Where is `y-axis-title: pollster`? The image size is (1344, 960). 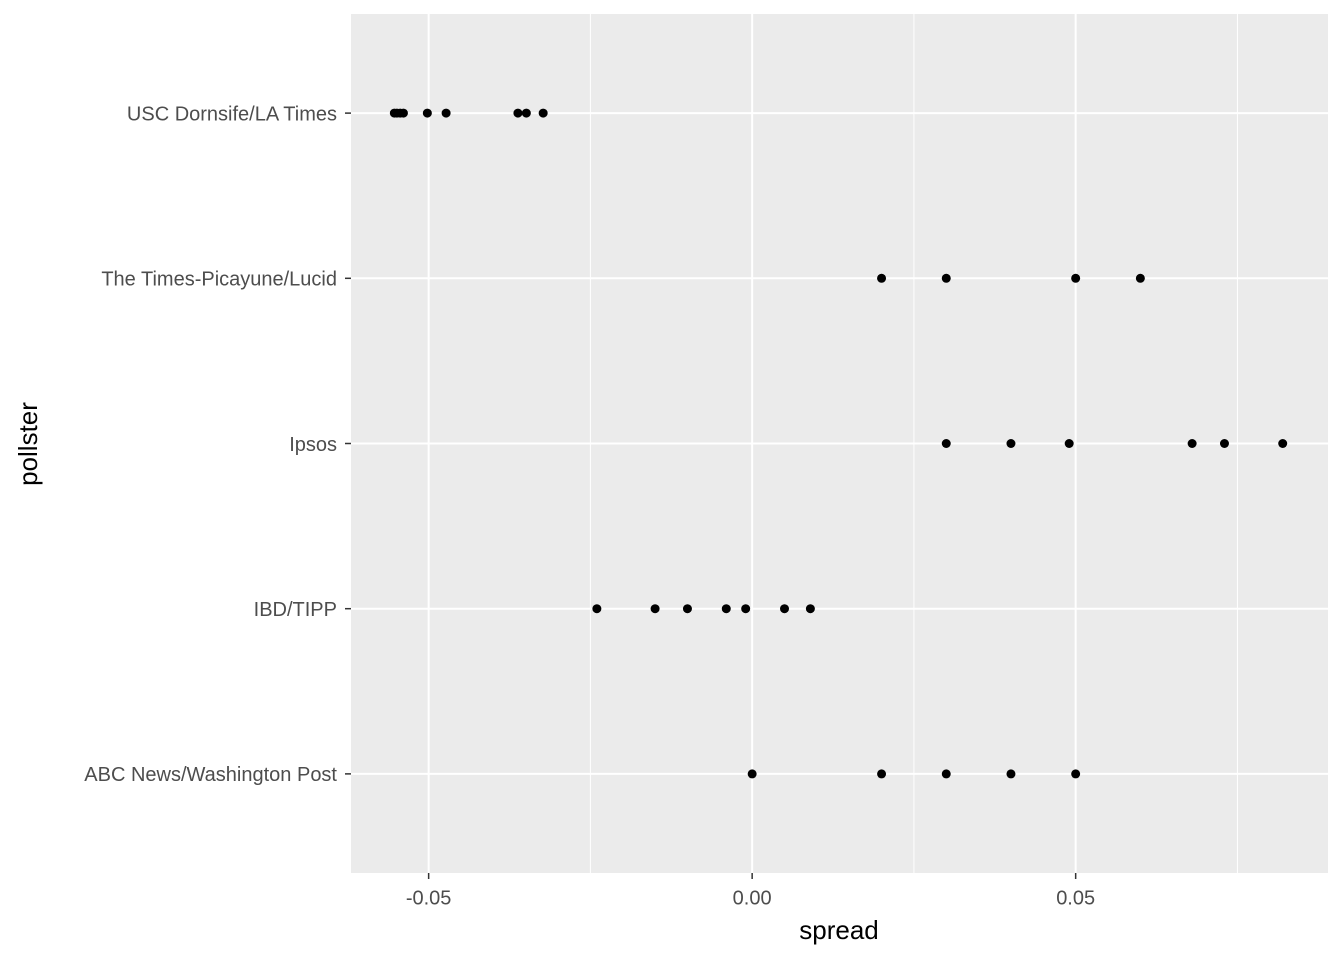
y-axis-title: pollster is located at coordinates (28, 444).